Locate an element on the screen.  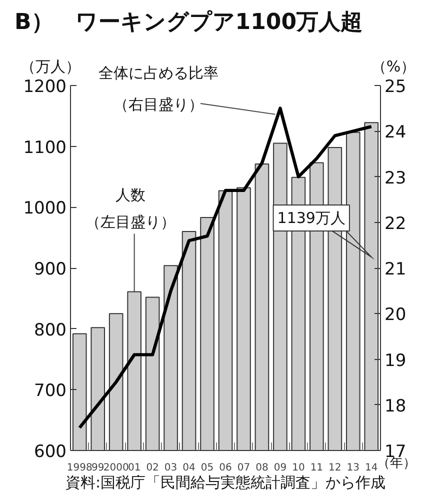
series-label: 人数（左目盛り） is located at coordinates (130, 209).